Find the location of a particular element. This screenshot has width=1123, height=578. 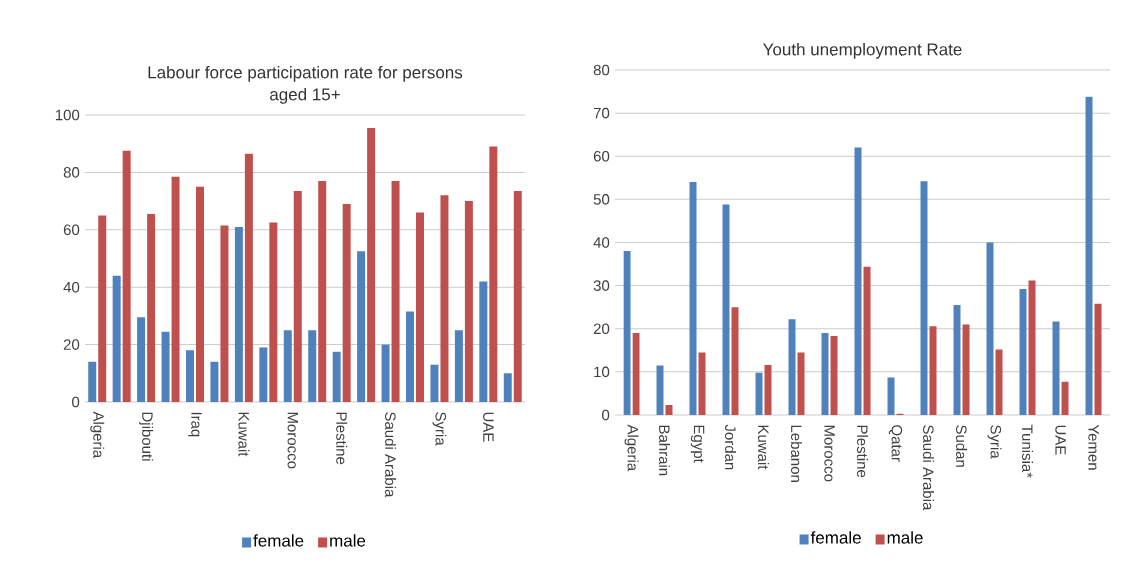

x-tick-label: Yemen is located at coordinates (1093, 447).